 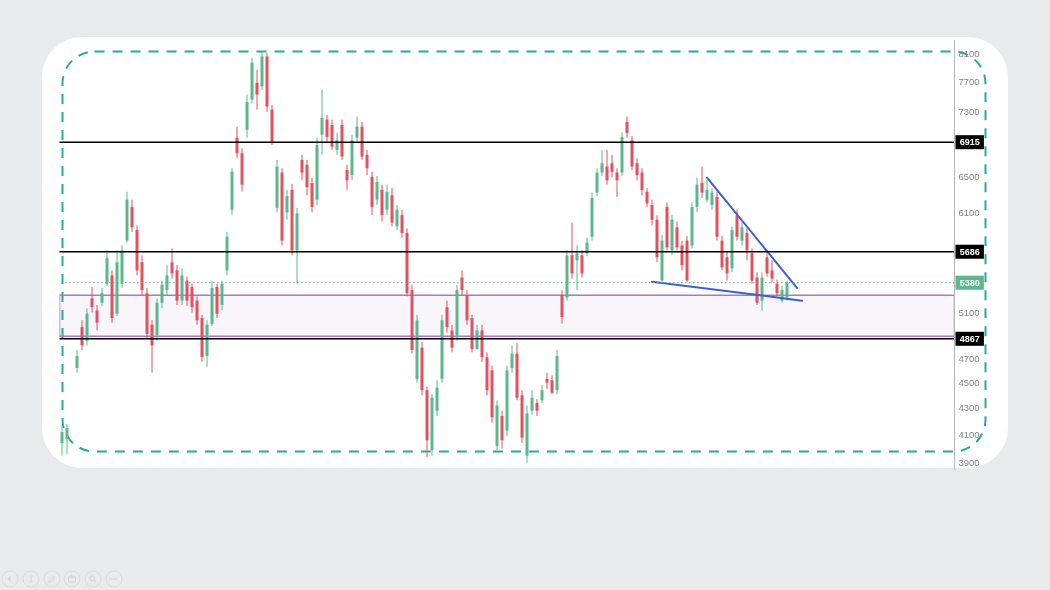 I want to click on y-tick-label: 6500, so click(x=969, y=177).